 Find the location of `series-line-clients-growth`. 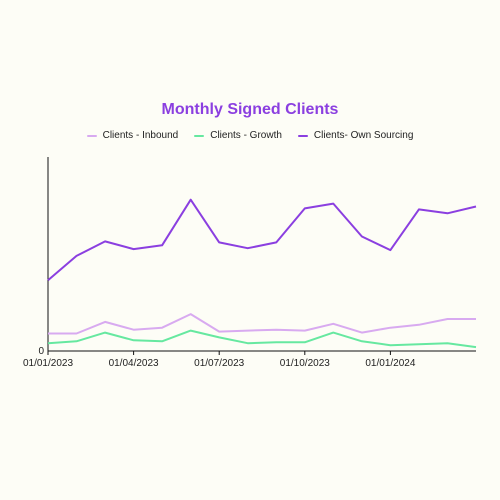

series-line-clients-growth is located at coordinates (262, 339).